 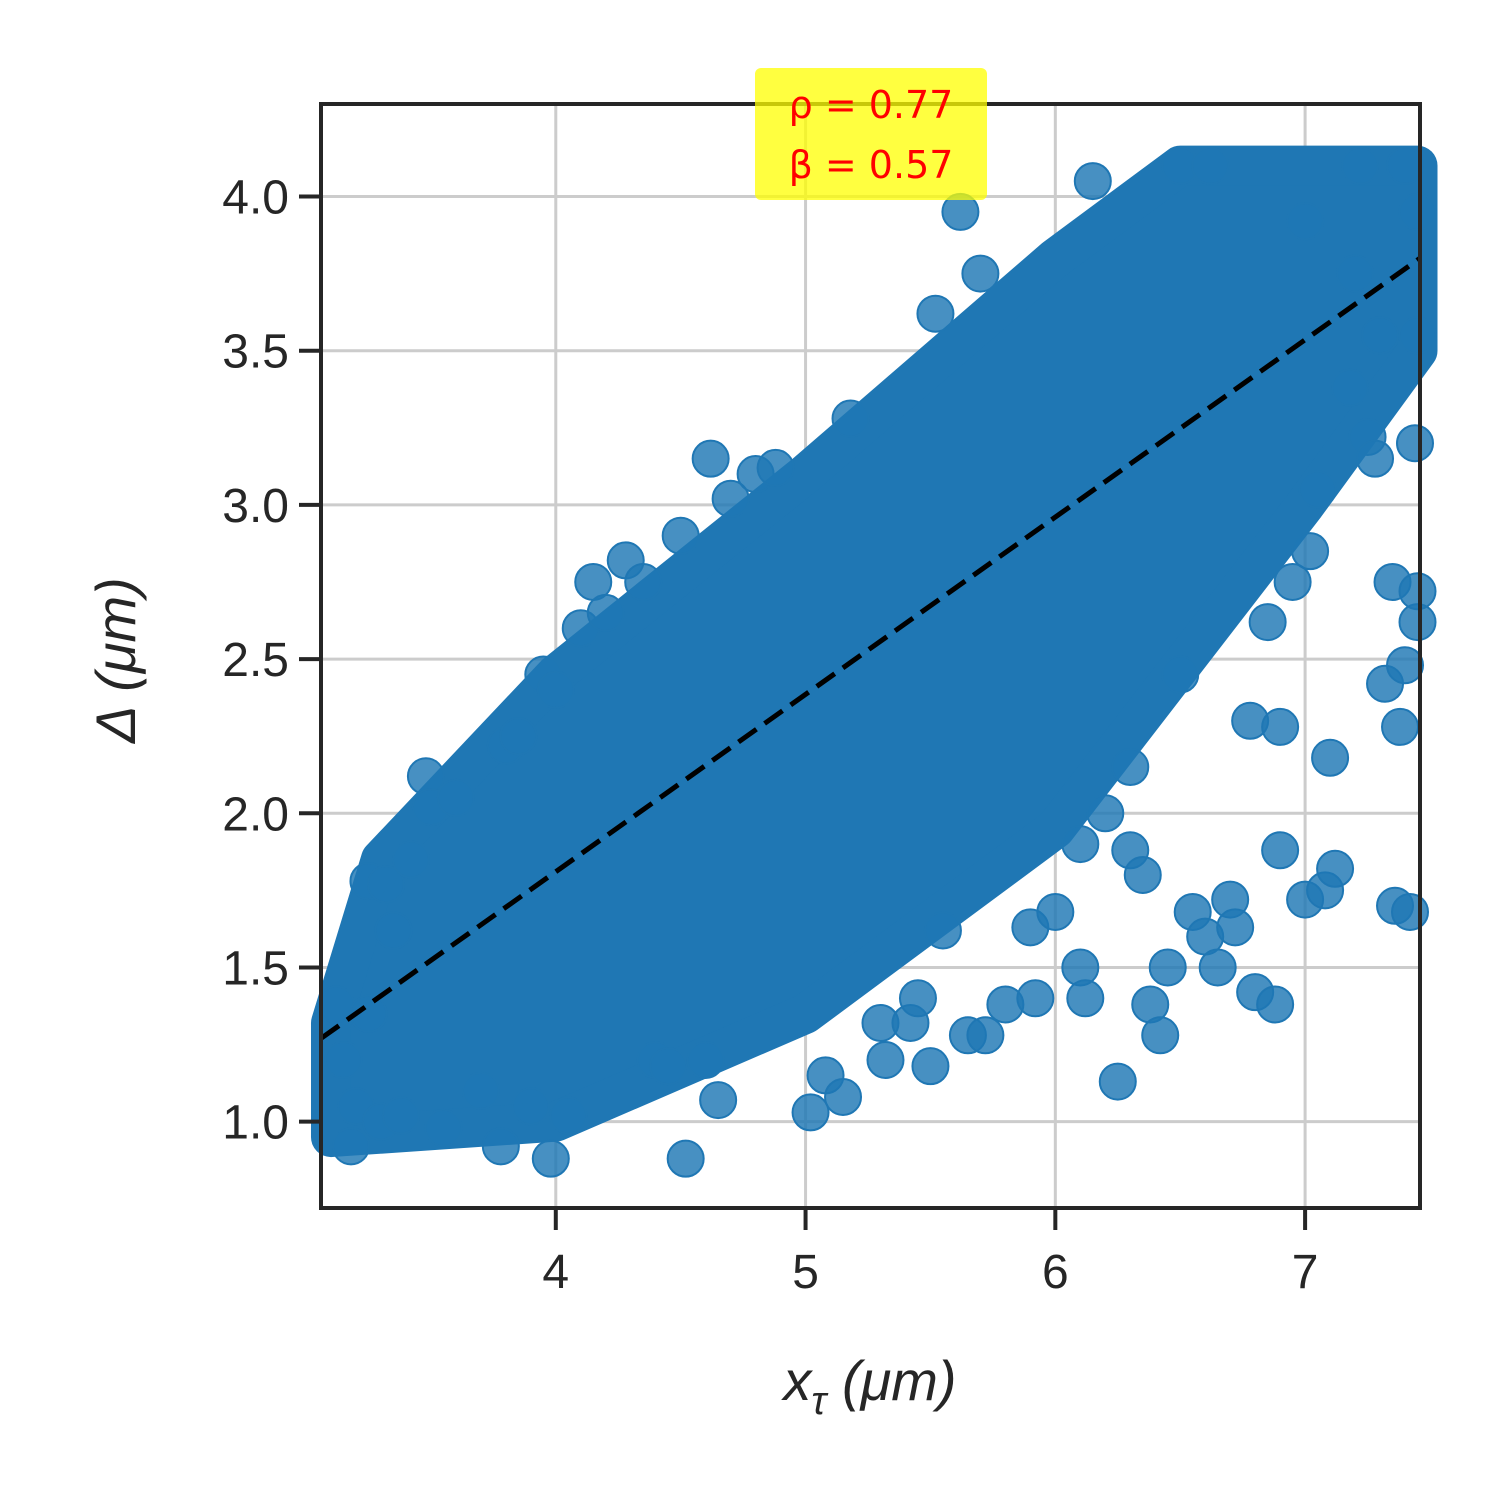 What do you see at coordinates (255, 352) in the screenshot?
I see `y-tick-label: 3.5` at bounding box center [255, 352].